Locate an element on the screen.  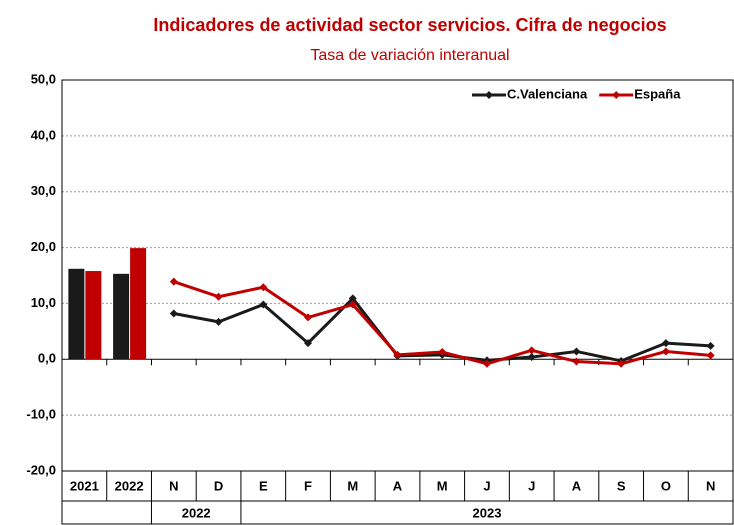
y-tick-label: -10,0 is located at coordinates (41, 414).